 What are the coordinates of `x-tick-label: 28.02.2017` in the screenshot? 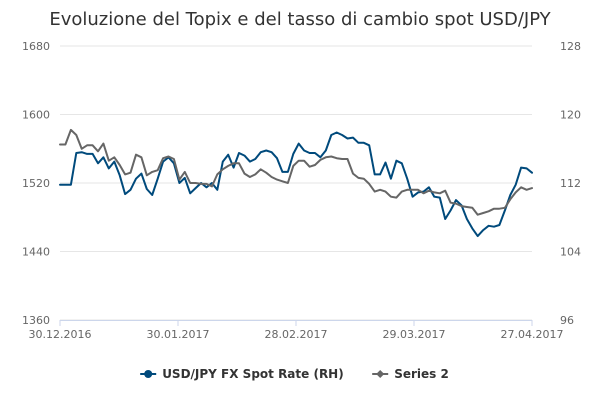 It's located at (296, 334).